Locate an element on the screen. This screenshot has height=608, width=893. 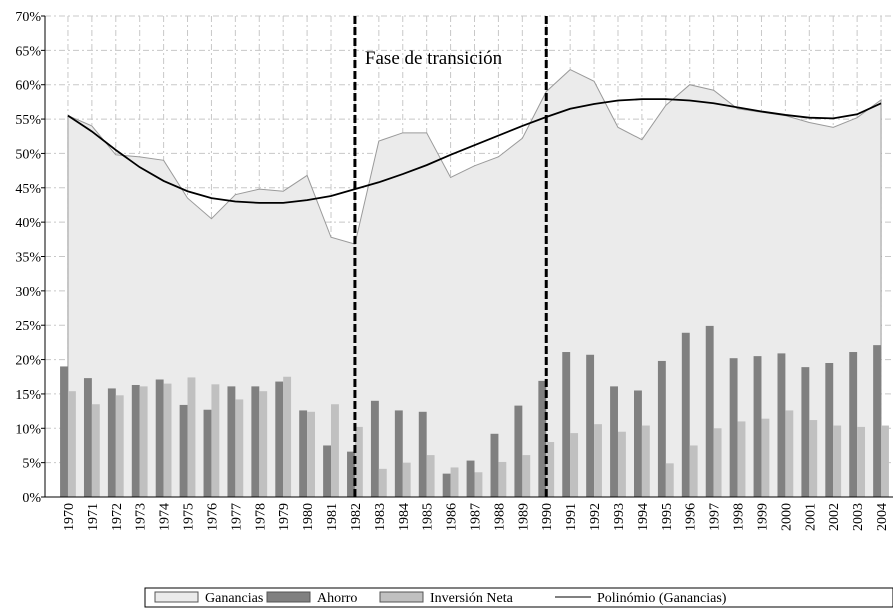
legend-label: Inversión Neta is located at coordinates (472, 598).